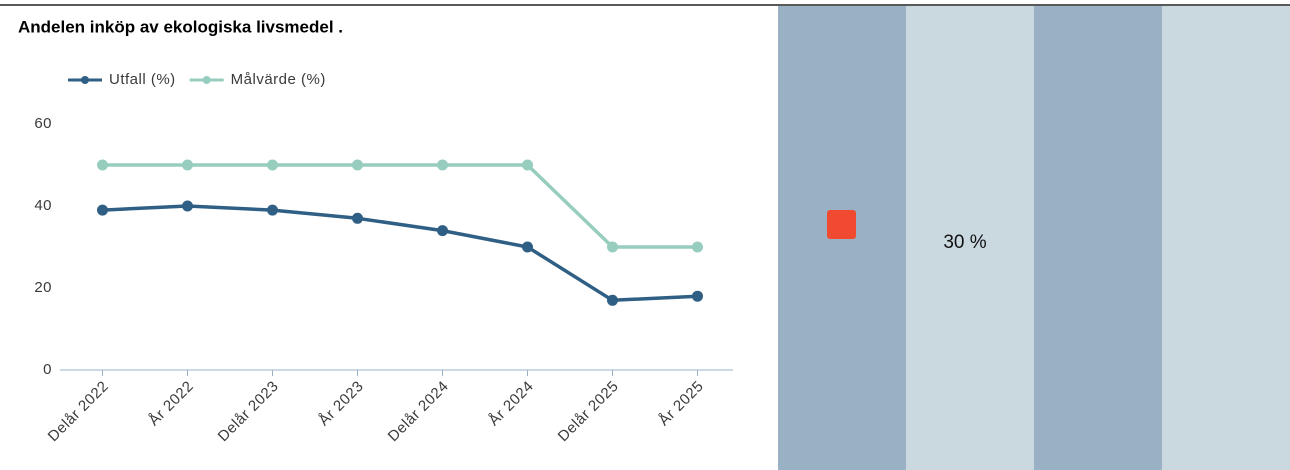 Image resolution: width=1290 pixels, height=470 pixels. What do you see at coordinates (588, 411) in the screenshot?
I see `x-tick-label: Delår 2025` at bounding box center [588, 411].